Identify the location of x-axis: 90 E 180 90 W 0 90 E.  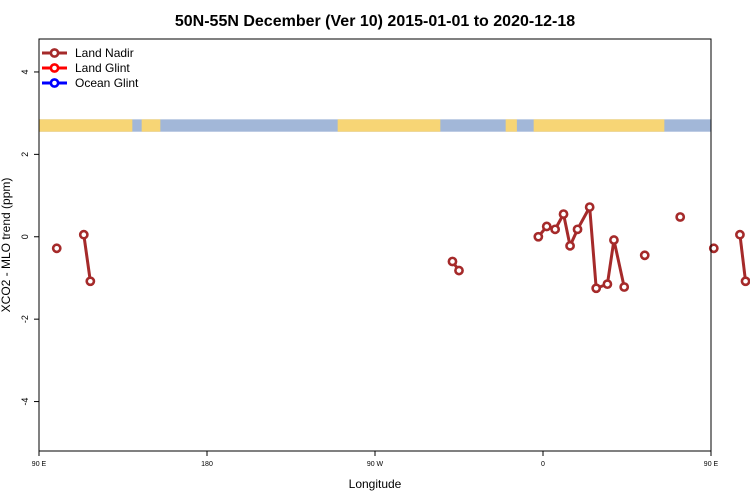
(375, 459).